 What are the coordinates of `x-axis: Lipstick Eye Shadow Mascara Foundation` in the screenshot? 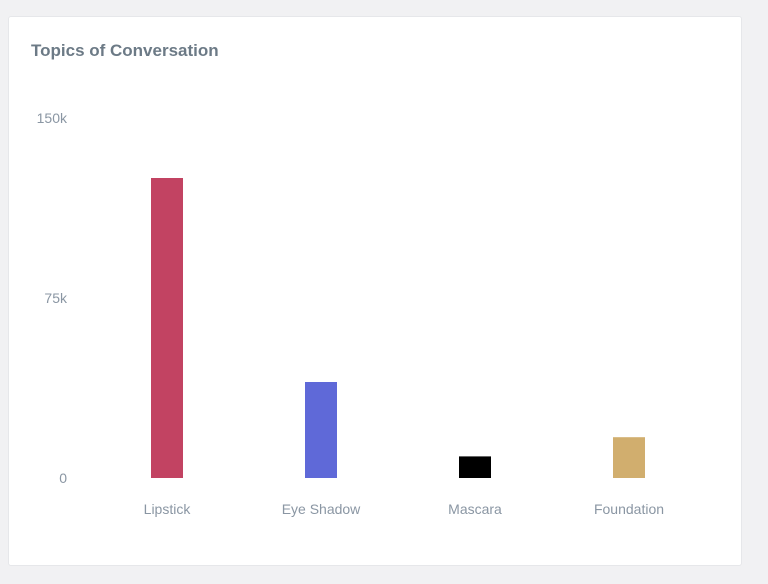 It's located at (404, 509).